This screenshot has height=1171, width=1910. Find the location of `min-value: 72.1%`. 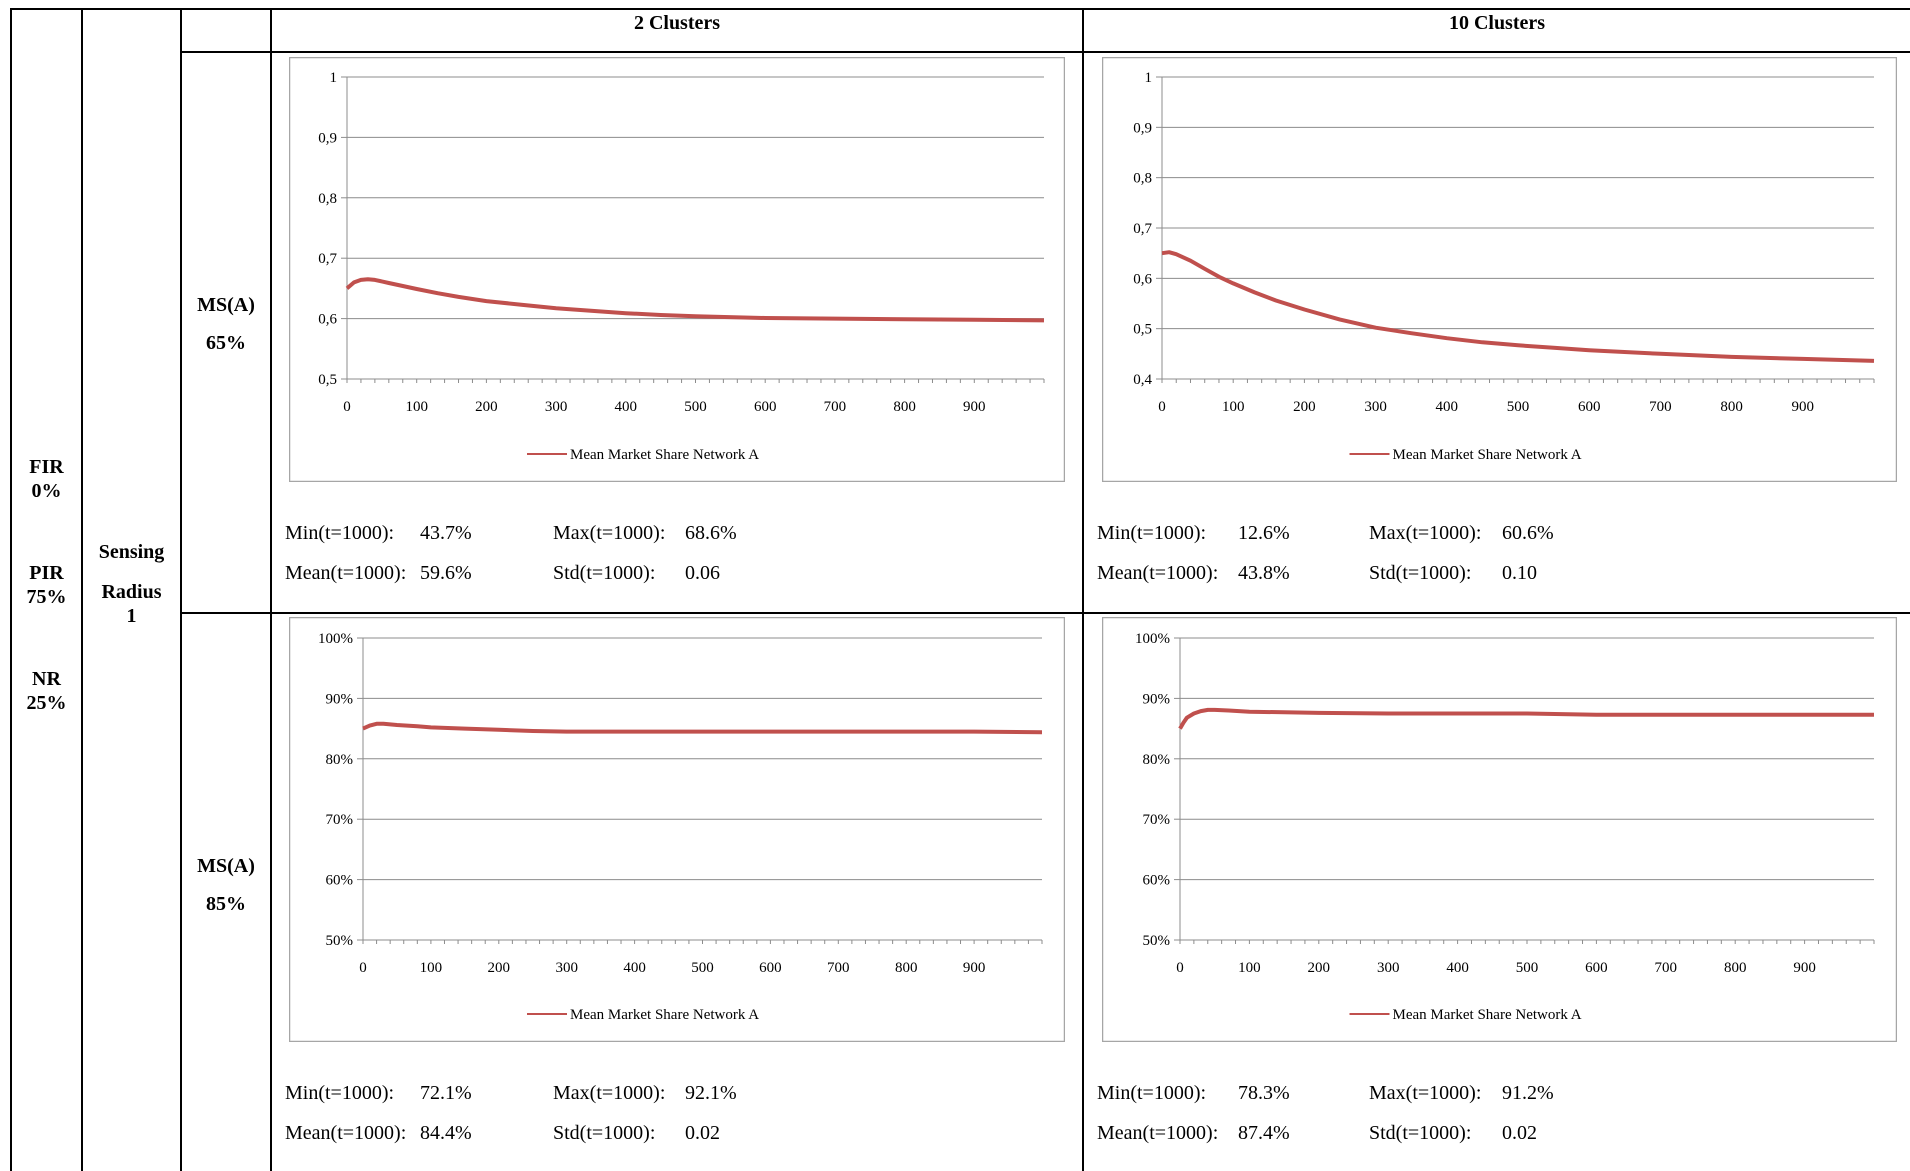

min-value: 72.1% is located at coordinates (446, 1093).